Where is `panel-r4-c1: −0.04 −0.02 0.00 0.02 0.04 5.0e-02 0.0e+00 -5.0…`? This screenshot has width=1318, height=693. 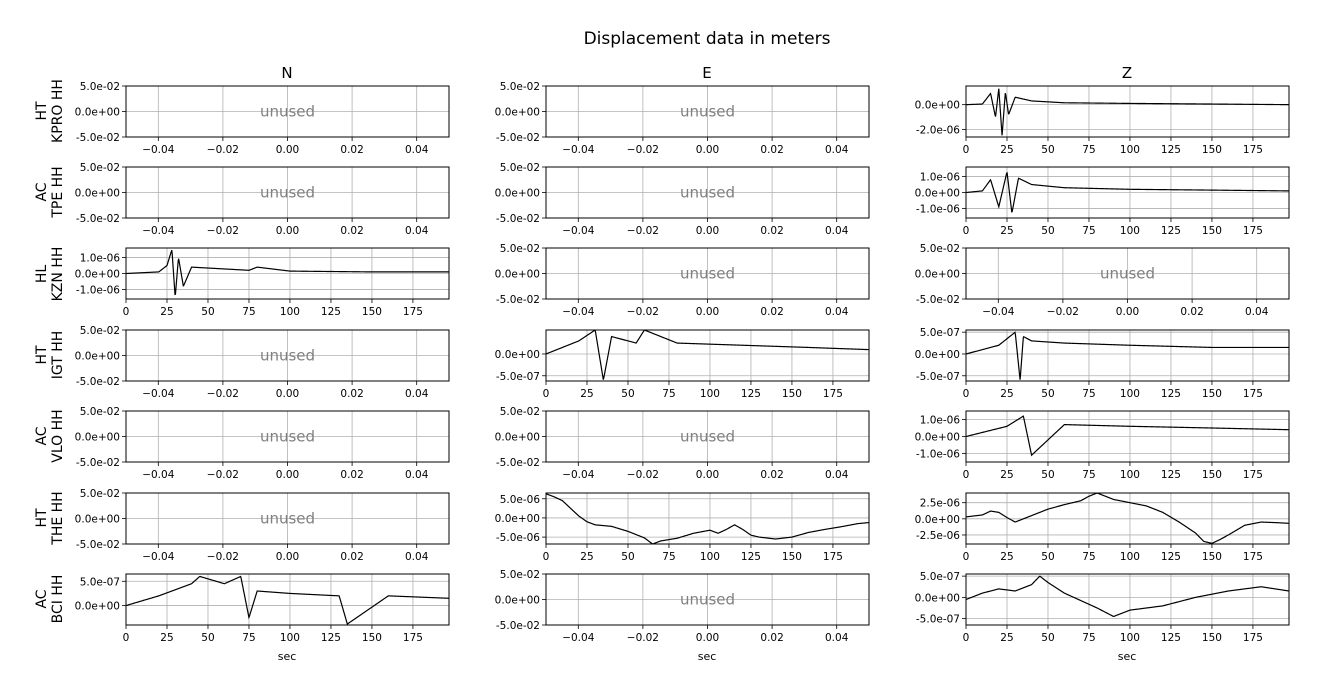 panel-r4-c1: −0.04 −0.02 0.00 0.02 0.04 5.0e-02 0.0e+00 -5.0… is located at coordinates (682, 443).